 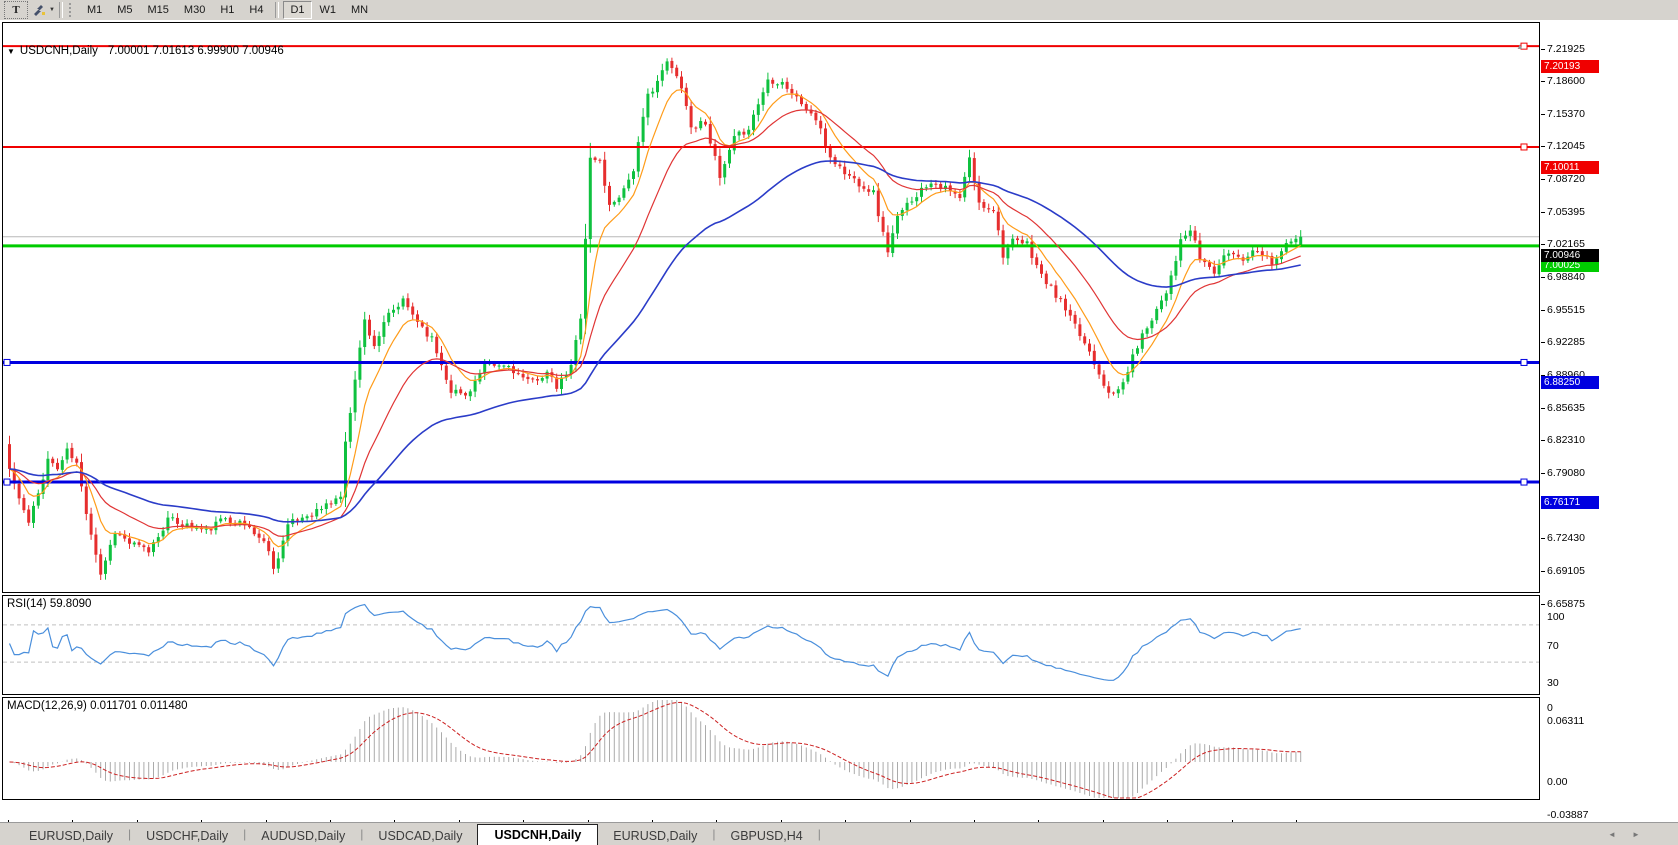 What do you see at coordinates (1570, 502) in the screenshot?
I see `level-price-badge: 6.76171` at bounding box center [1570, 502].